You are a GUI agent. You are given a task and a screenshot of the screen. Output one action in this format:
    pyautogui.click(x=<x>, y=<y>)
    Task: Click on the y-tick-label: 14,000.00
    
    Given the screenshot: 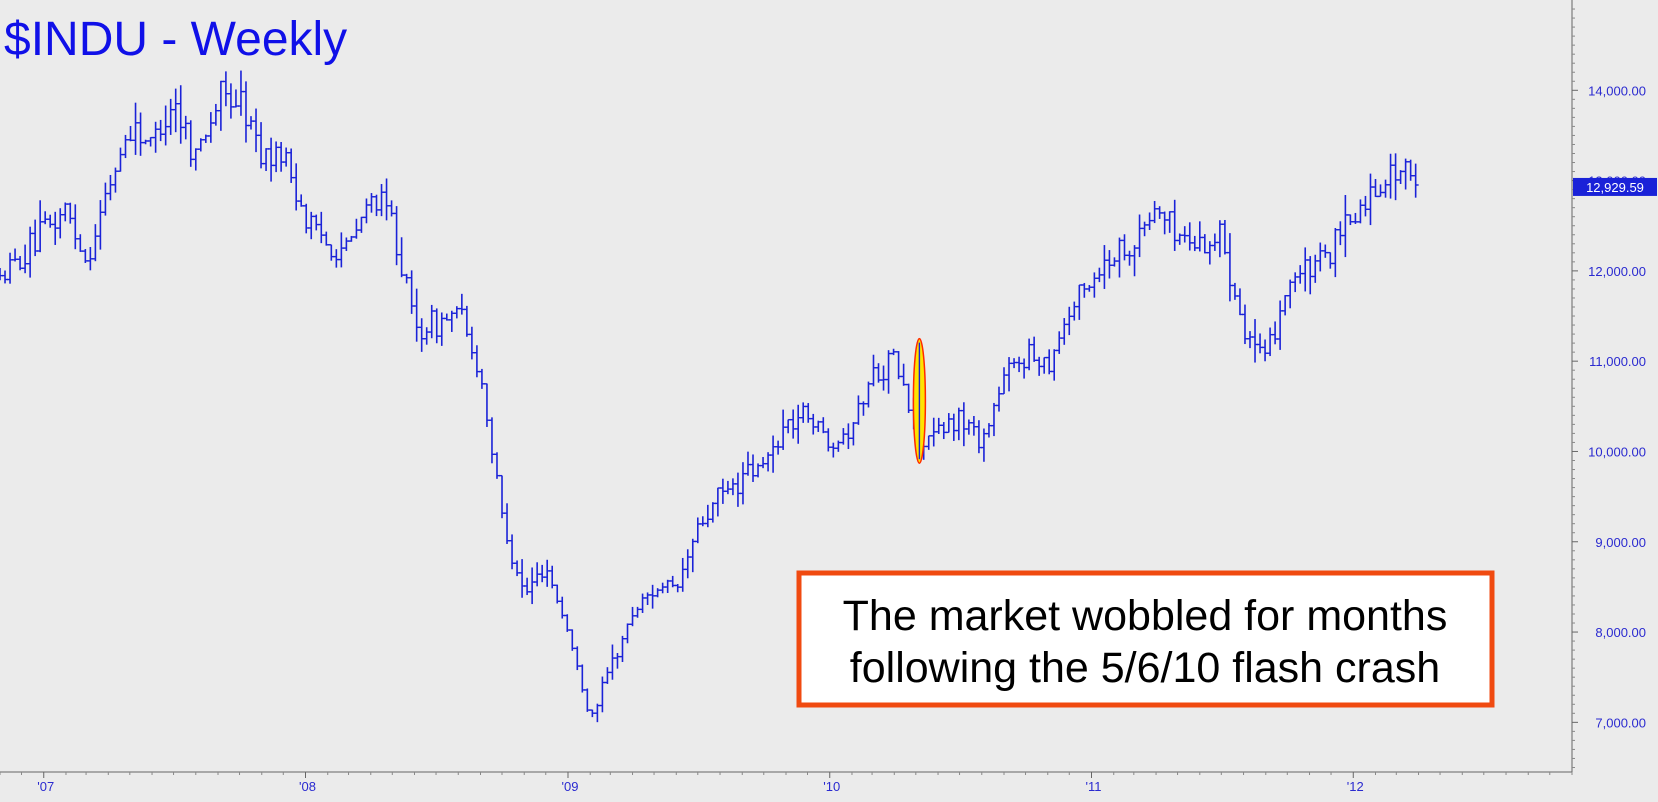 What is the action you would take?
    pyautogui.click(x=1617, y=90)
    